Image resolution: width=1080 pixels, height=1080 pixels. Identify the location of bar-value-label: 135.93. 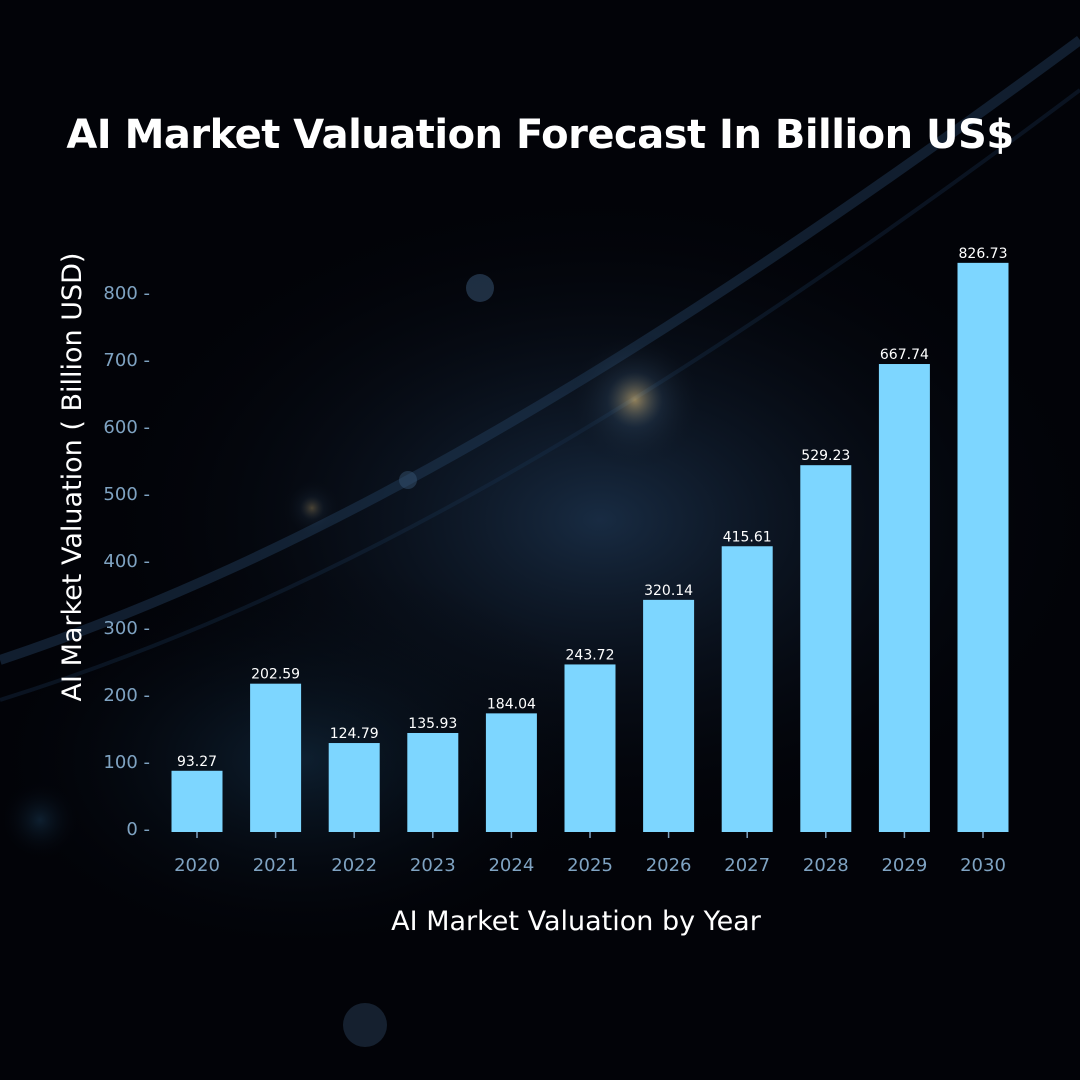
(432, 724).